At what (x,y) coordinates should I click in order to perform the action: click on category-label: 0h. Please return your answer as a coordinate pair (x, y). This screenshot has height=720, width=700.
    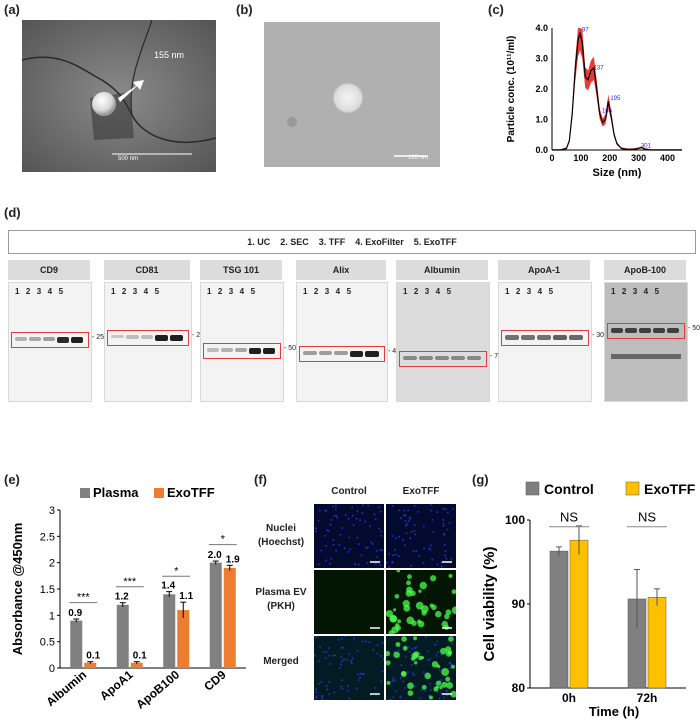
    Looking at the image, I should click on (569, 698).